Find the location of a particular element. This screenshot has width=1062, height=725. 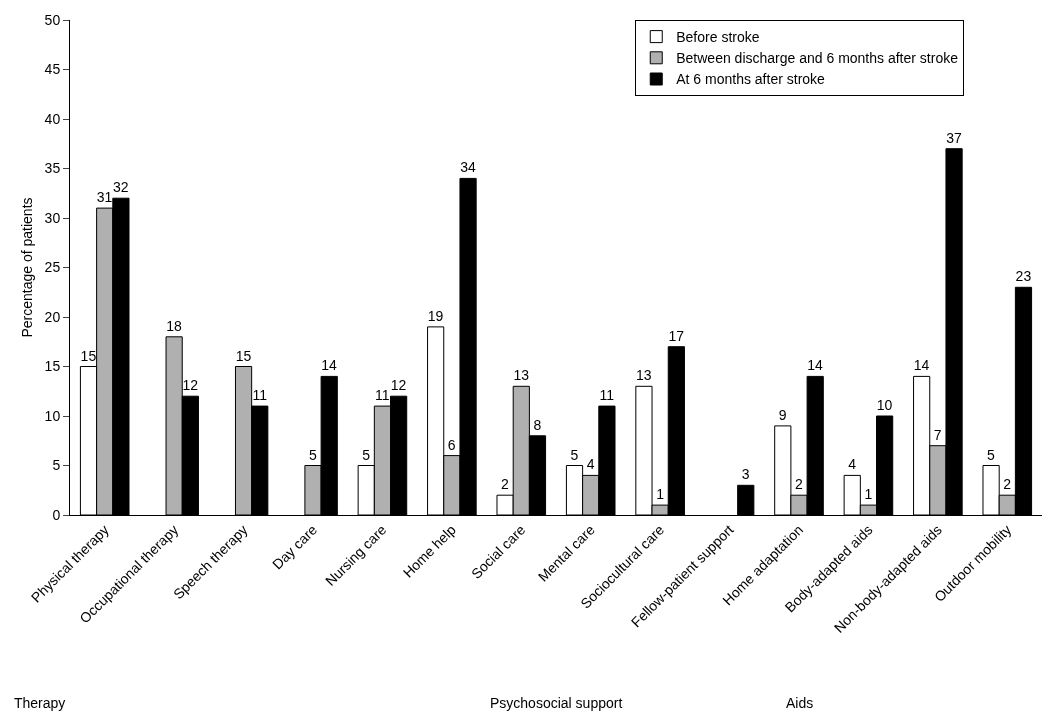

y-tick-label: 50 is located at coordinates (52, 19).